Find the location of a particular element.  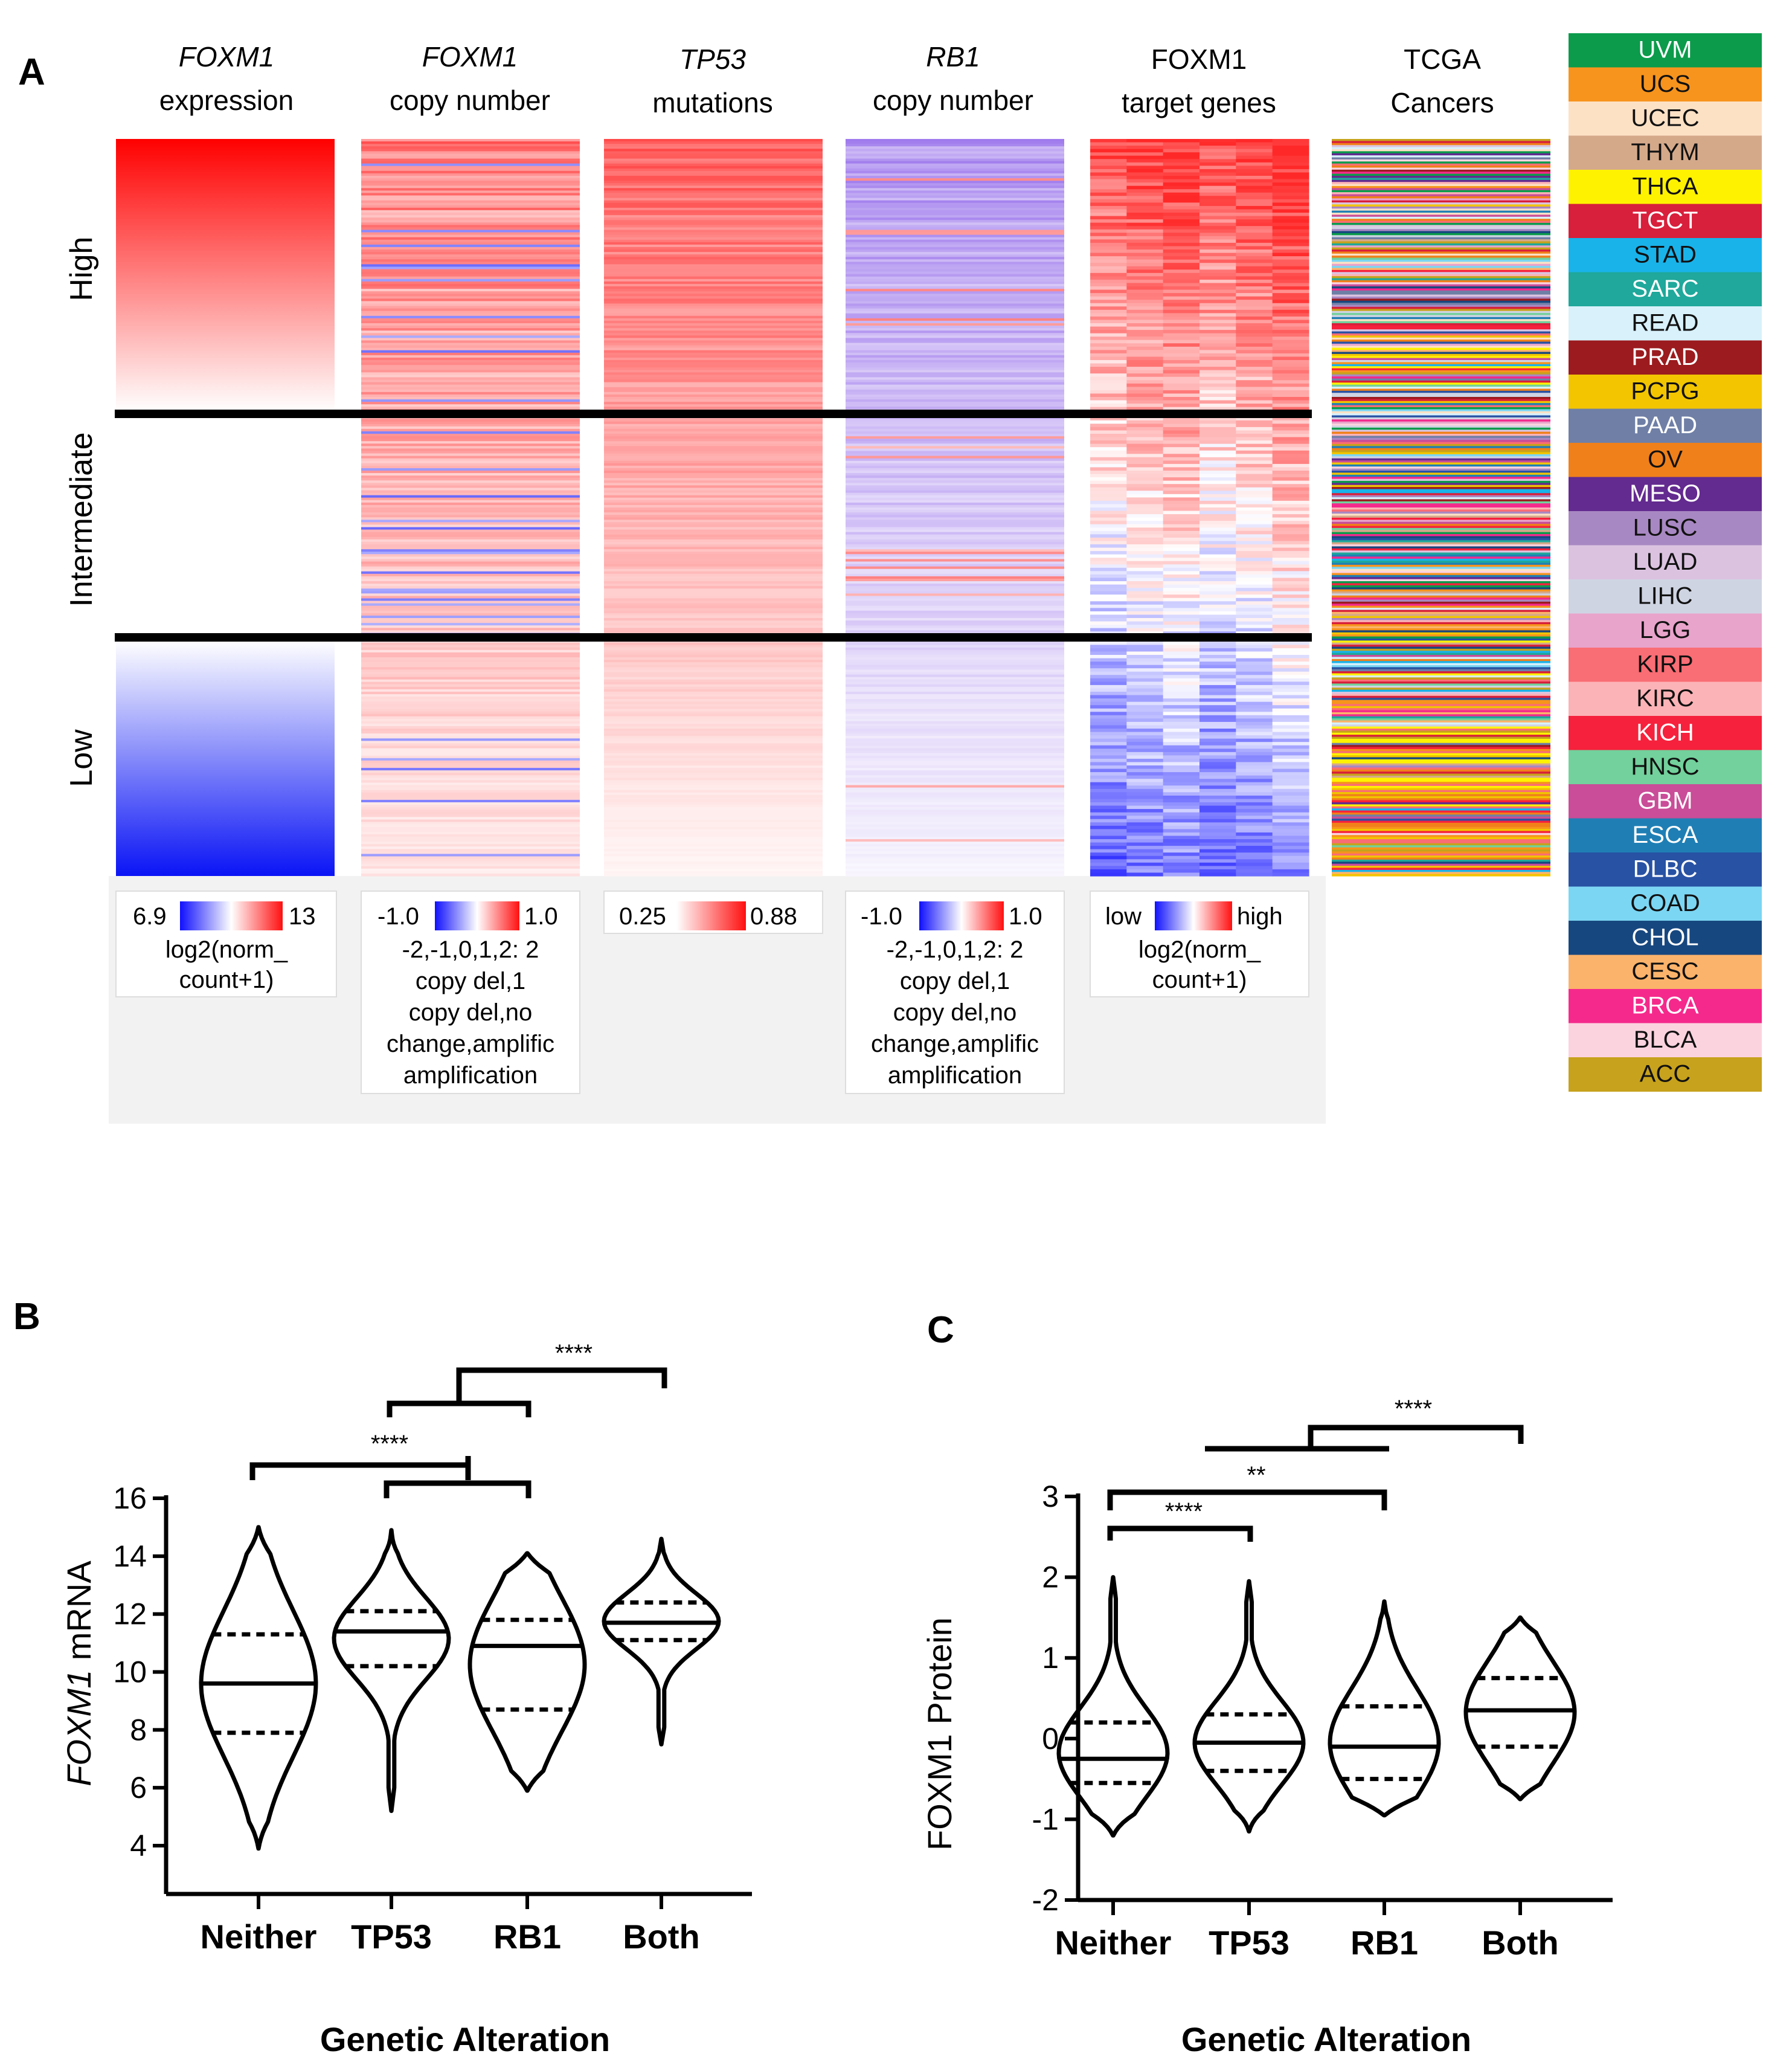

legend-max: 0.88 is located at coordinates (773, 916).